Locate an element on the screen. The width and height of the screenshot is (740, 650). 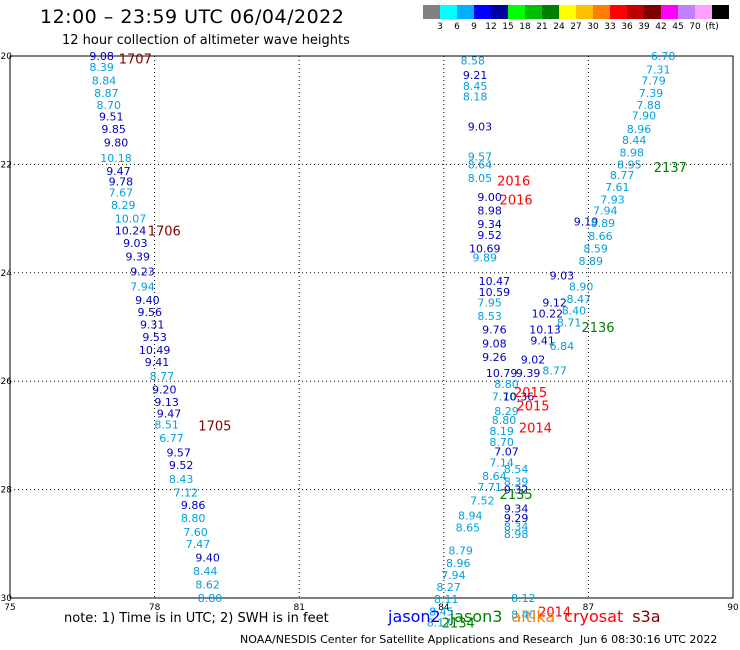
wave-height-value: 8.34 is located at coordinates (516, 526).